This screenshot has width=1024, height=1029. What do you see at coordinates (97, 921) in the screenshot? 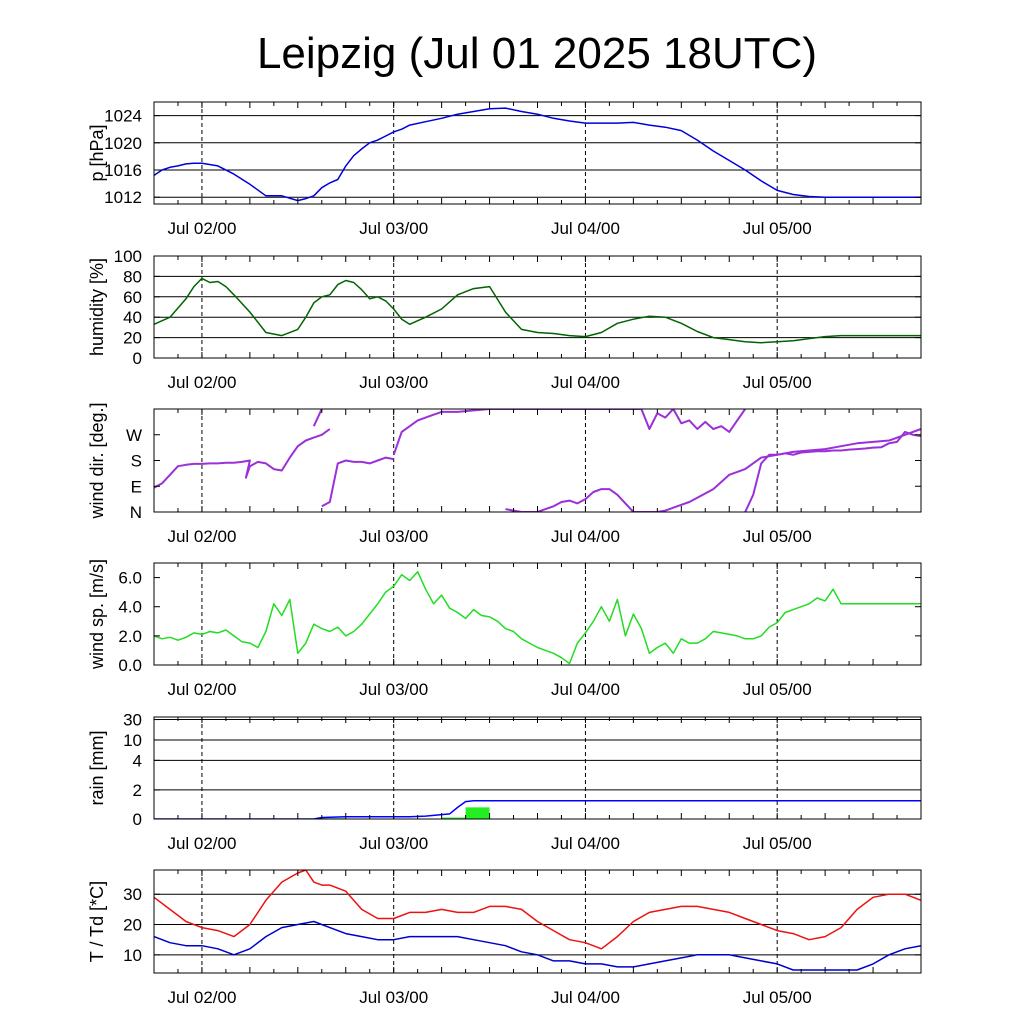
I see `y-axis-label: T / Td [*C]` at bounding box center [97, 921].